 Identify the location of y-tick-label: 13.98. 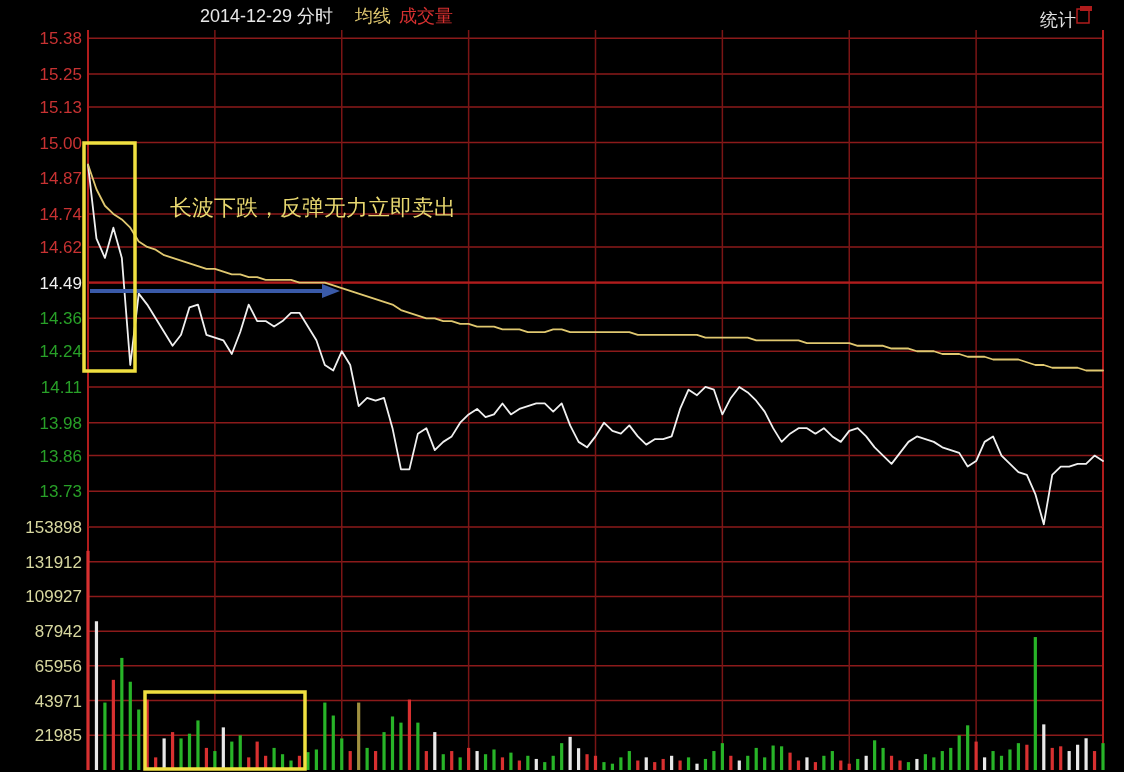
(60, 423).